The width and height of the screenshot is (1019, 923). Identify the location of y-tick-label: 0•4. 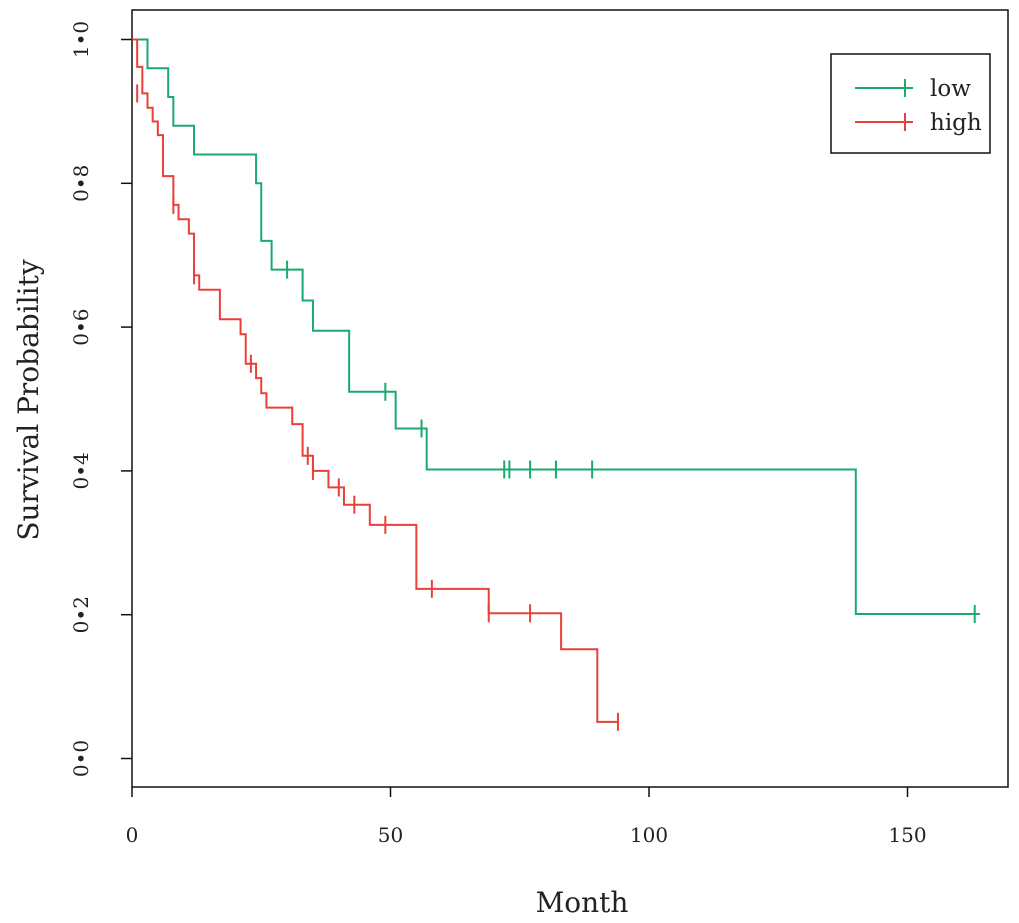
(81, 470).